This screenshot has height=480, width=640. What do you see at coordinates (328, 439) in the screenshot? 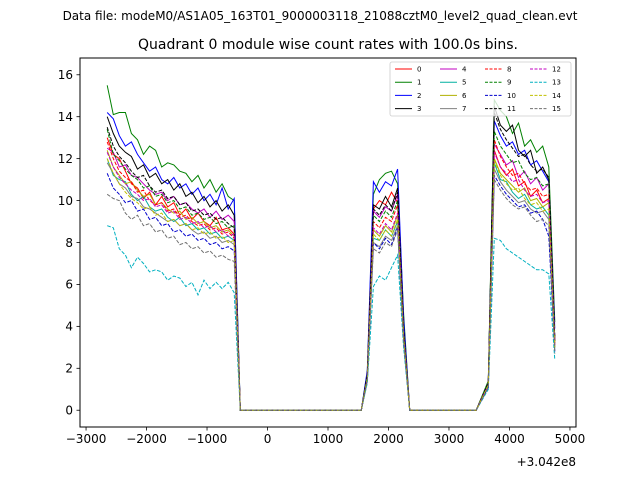
I see `x-tick-label: 1000` at bounding box center [328, 439].